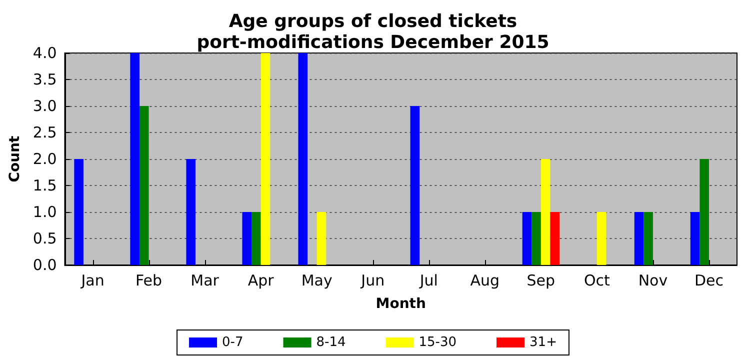 This screenshot has height=361, width=746. Describe the element at coordinates (653, 281) in the screenshot. I see `x-tick-label: Nov` at that location.